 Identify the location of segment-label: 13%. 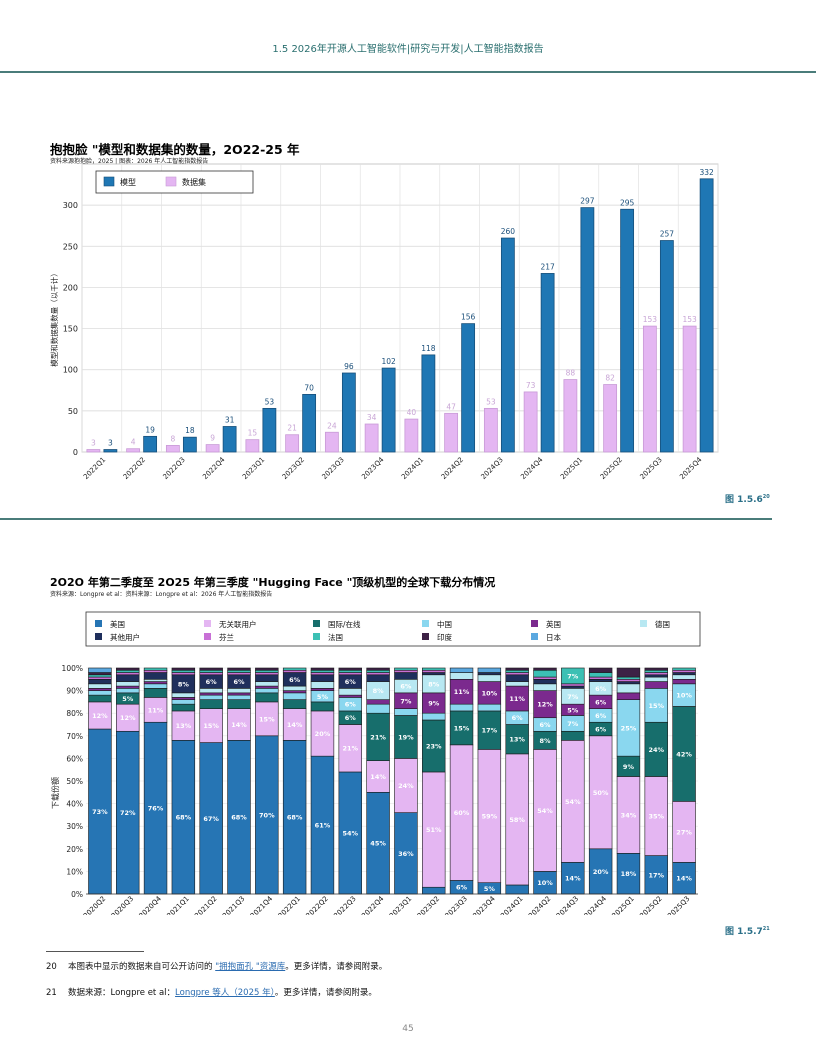
(184, 726).